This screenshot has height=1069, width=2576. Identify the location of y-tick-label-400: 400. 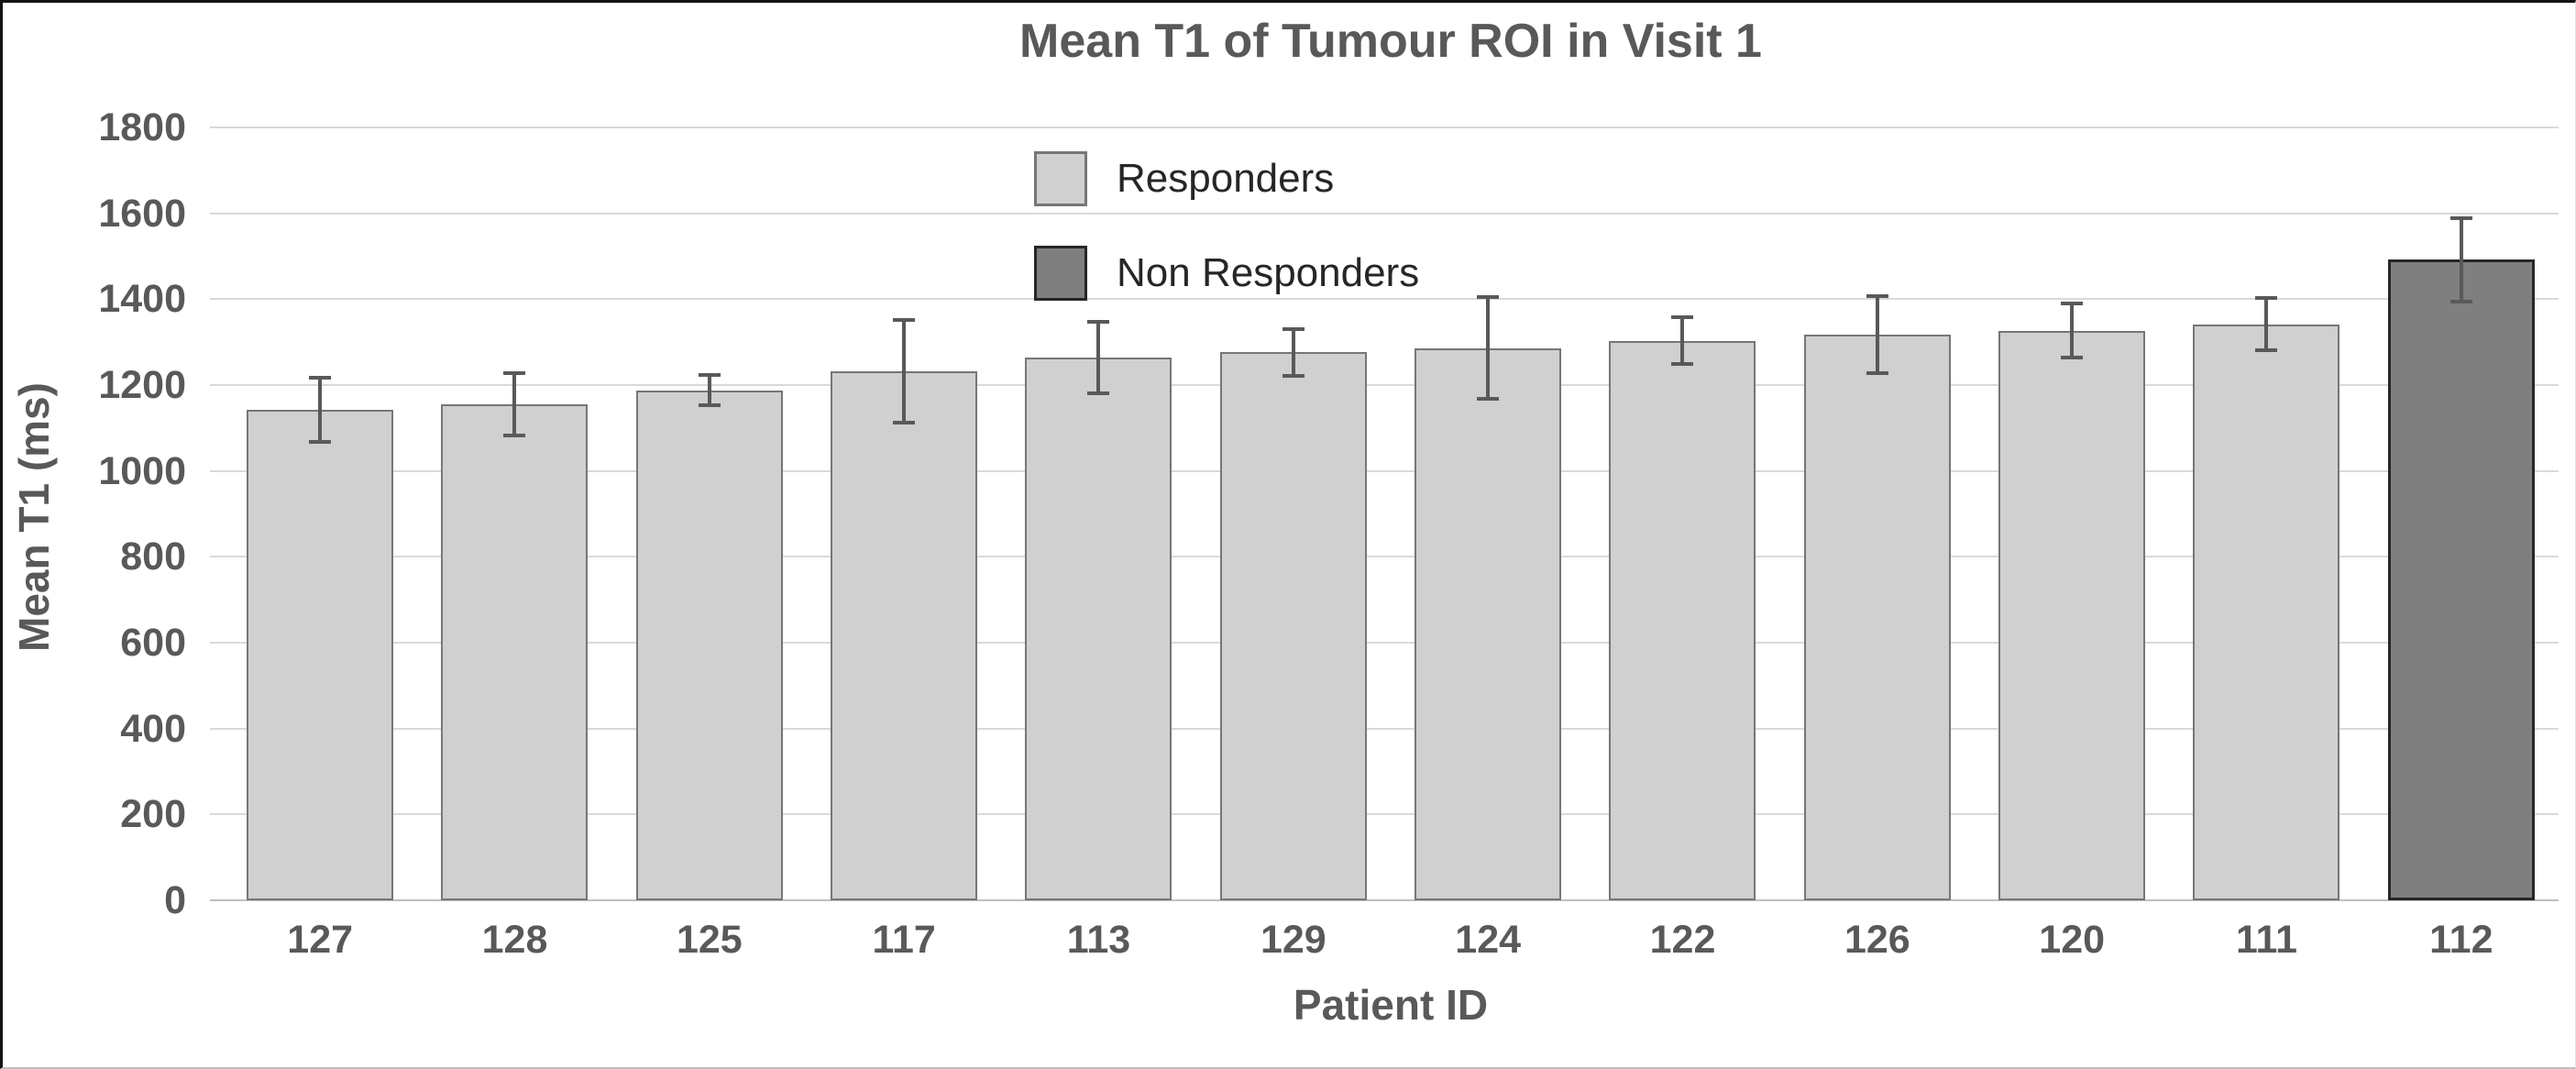
(153, 729).